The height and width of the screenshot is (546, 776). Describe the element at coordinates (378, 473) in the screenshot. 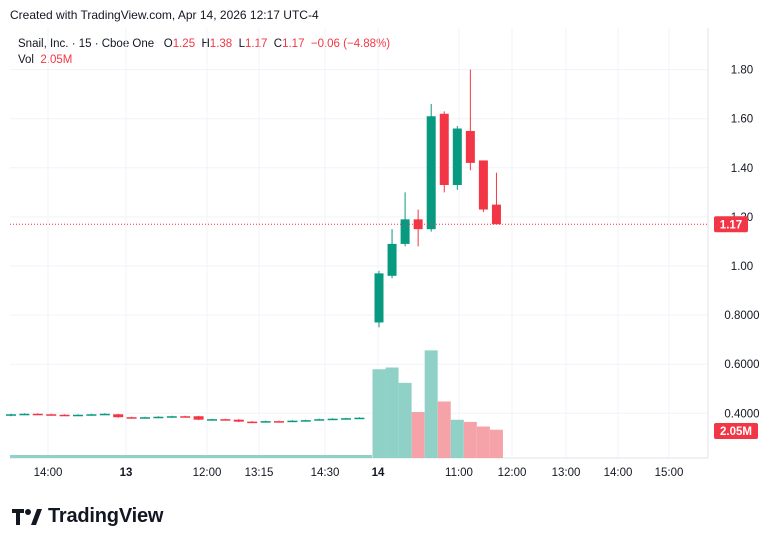

I see `time-tick-label: 14` at that location.